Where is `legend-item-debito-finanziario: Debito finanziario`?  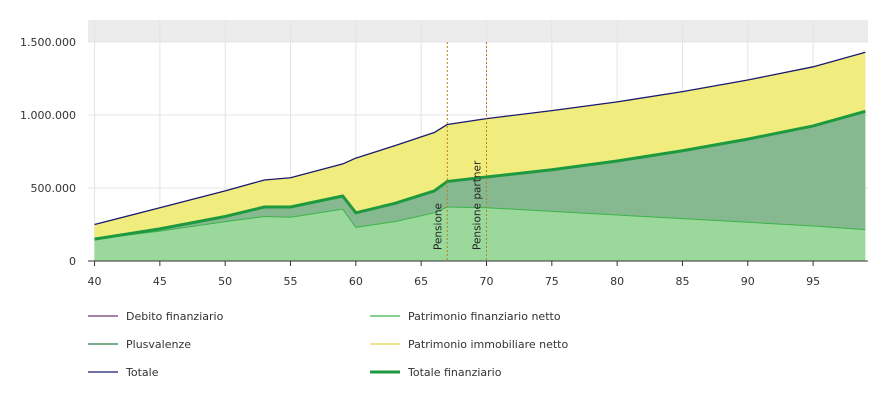
legend-item-debito-finanziario: Debito finanziario is located at coordinates (155, 316).